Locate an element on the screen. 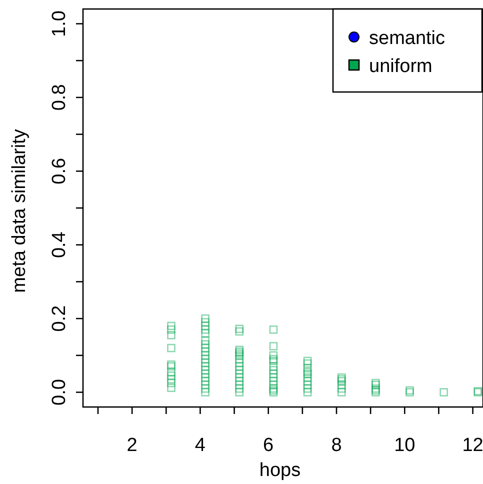 The height and width of the screenshot is (484, 483). y-tick-label: 0.0 is located at coordinates (59, 392).